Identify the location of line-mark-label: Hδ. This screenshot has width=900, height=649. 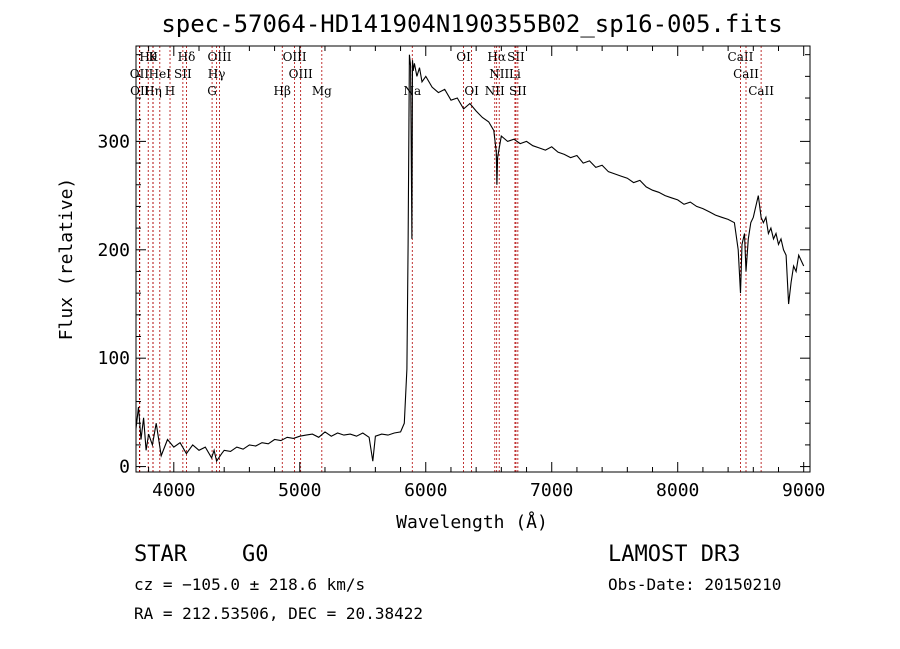
(187, 57).